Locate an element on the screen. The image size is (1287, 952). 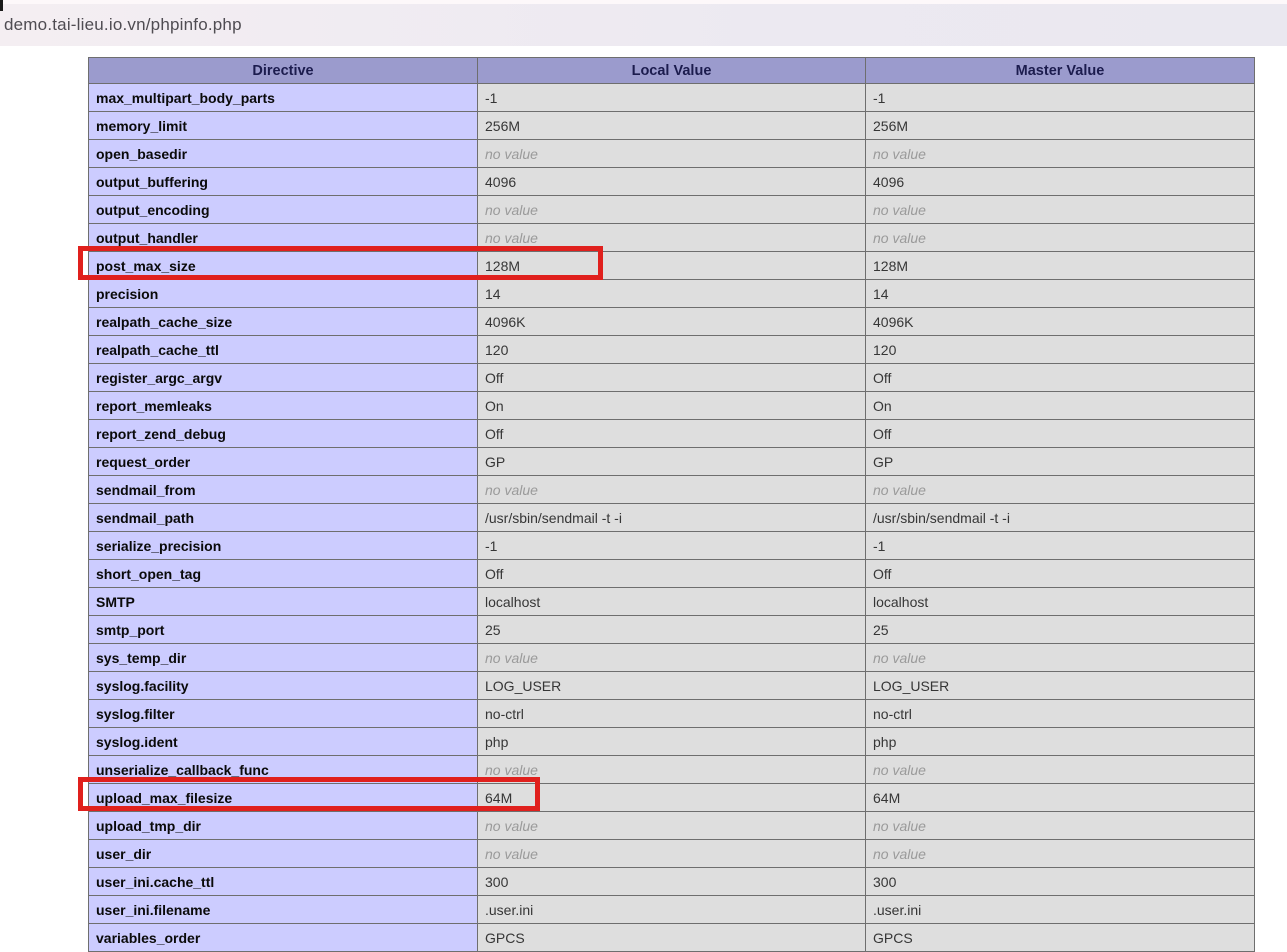
local-value-cell: php is located at coordinates (671, 741).